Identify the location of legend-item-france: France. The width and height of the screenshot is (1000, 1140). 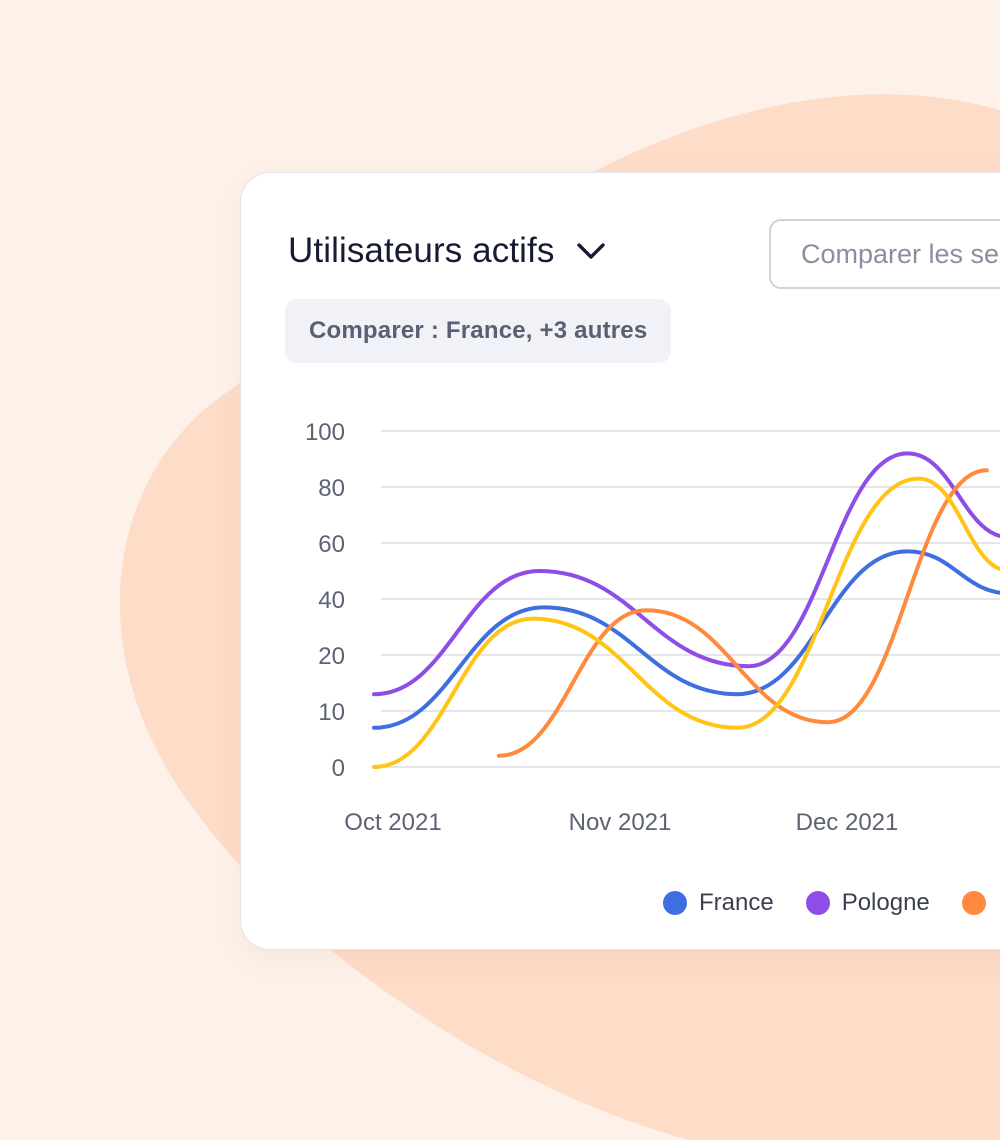
(718, 903).